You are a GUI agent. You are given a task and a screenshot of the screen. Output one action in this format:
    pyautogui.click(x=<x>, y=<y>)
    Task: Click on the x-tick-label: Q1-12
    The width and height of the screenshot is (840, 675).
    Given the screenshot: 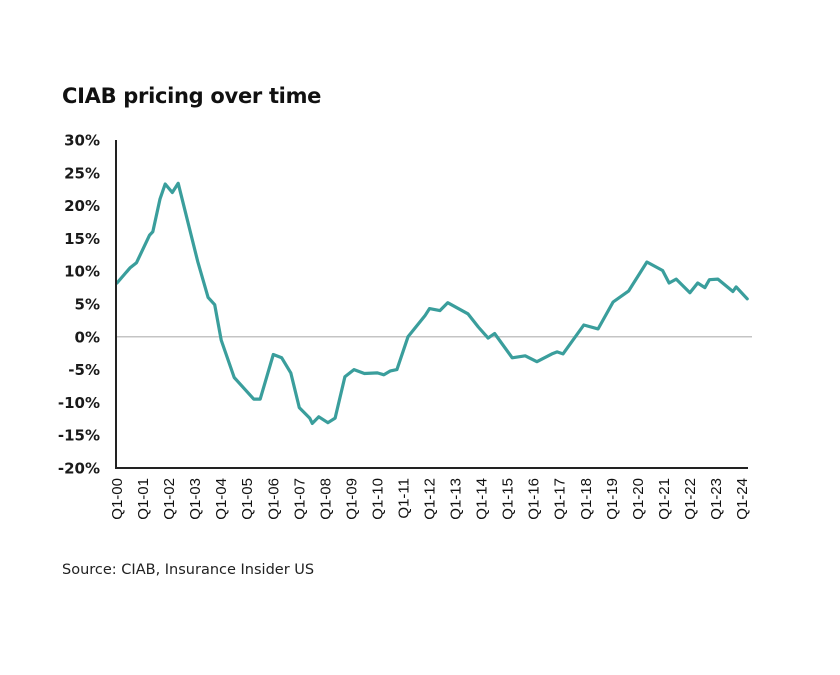 What is the action you would take?
    pyautogui.click(x=430, y=499)
    